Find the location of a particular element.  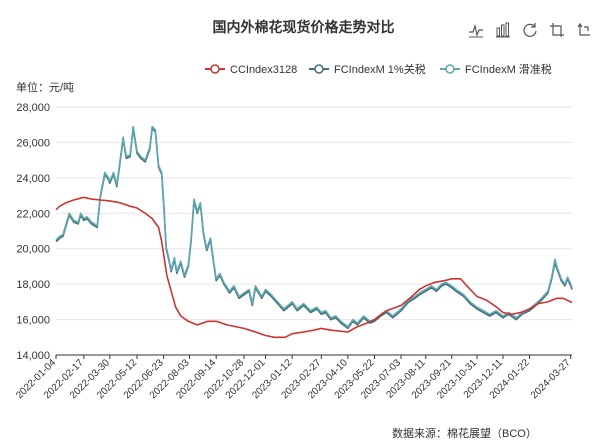

legend-label: FCIndexM 1%关税 is located at coordinates (380, 69).